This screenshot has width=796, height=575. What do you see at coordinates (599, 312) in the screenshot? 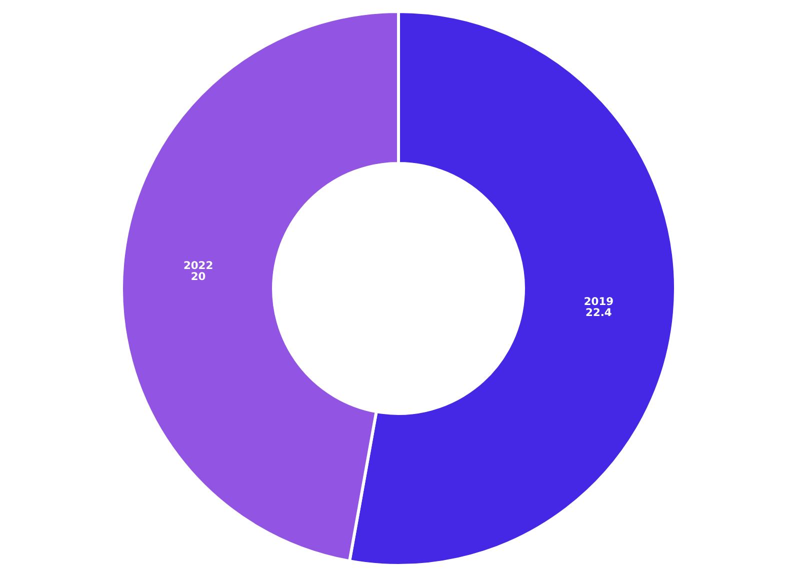
I see `data-label: 22.4` at bounding box center [599, 312].